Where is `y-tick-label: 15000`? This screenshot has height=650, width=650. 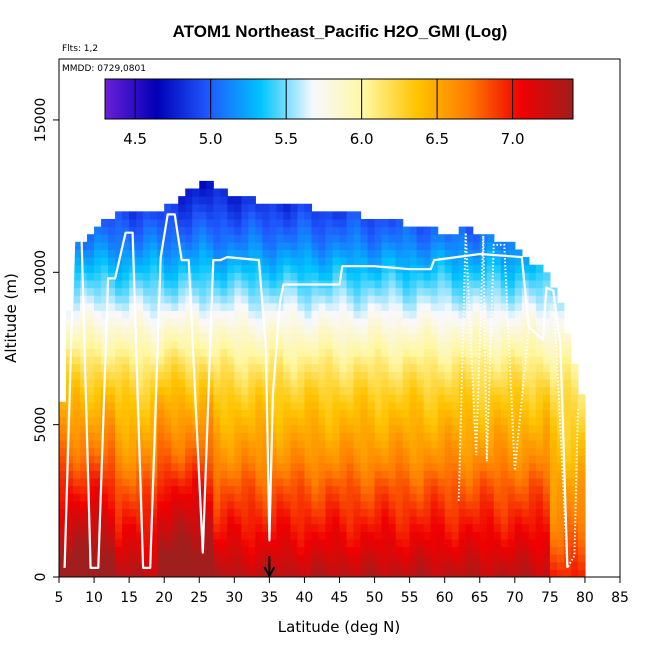 y-tick-label: 15000 is located at coordinates (41, 120).